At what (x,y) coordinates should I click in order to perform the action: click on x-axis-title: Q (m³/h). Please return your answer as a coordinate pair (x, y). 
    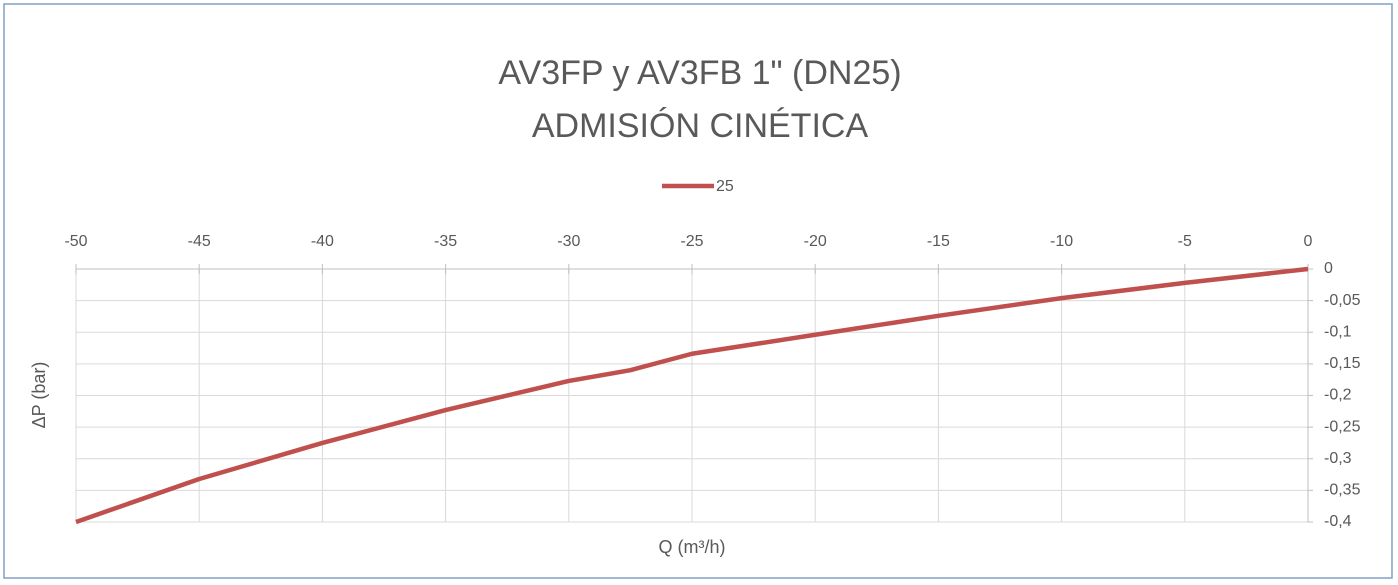
    Looking at the image, I should click on (692, 547).